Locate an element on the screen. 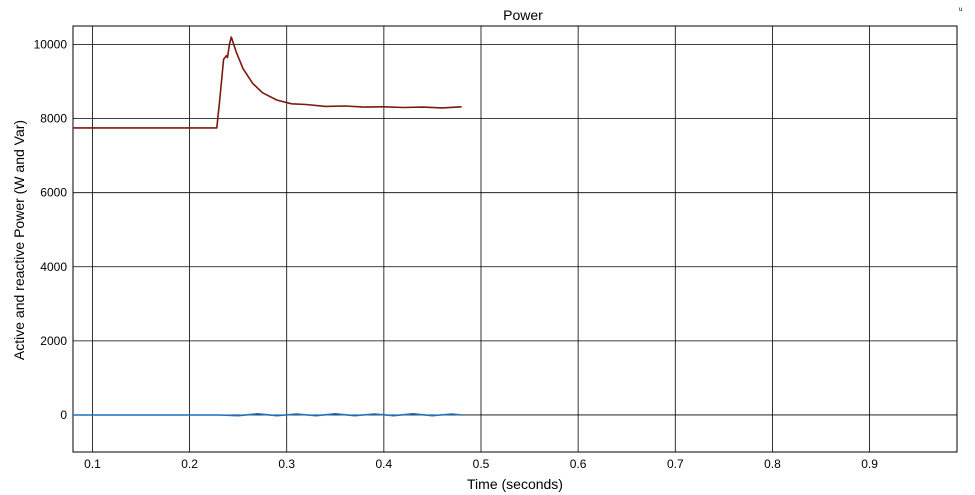 The height and width of the screenshot is (495, 975). x-tick-label: 0.4 is located at coordinates (384, 464).